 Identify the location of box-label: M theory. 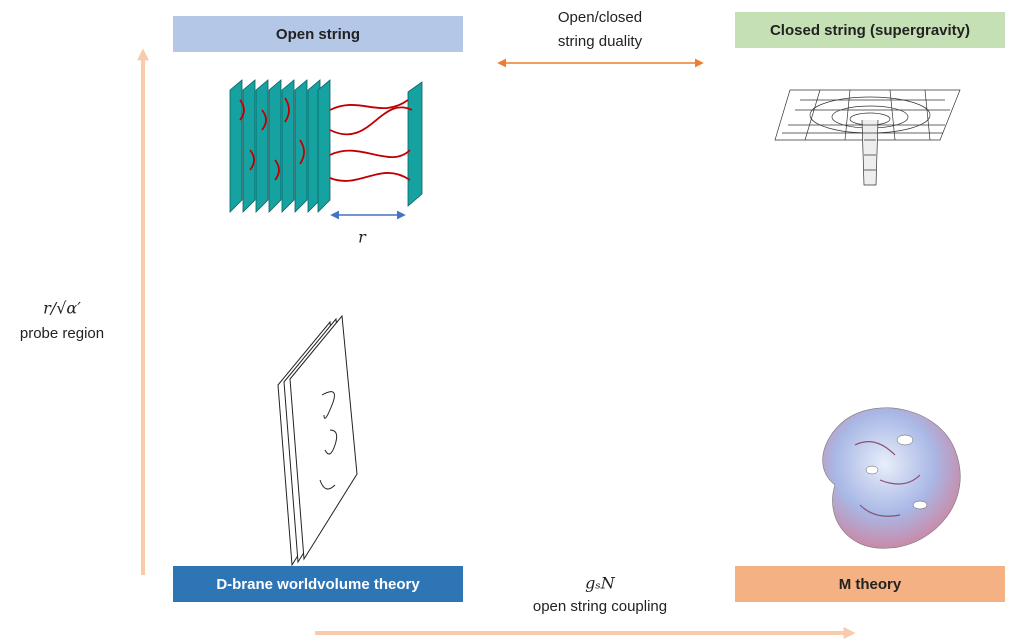
(870, 584).